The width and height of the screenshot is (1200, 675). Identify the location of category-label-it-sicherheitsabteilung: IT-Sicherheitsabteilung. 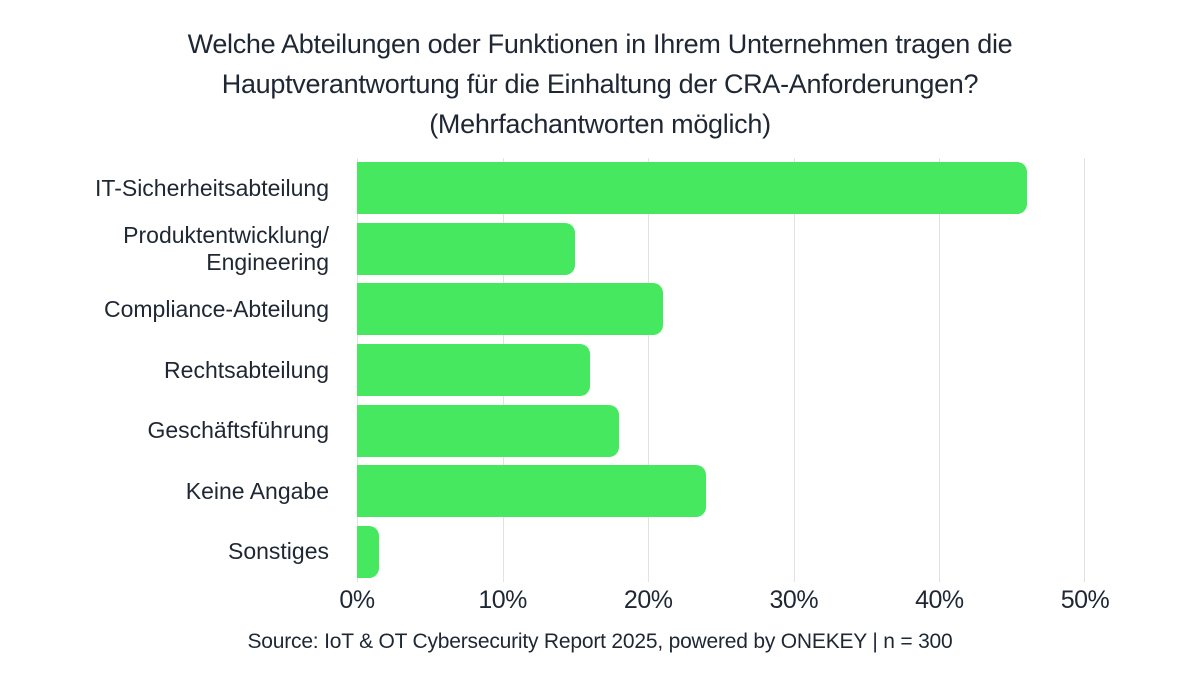
(212, 187).